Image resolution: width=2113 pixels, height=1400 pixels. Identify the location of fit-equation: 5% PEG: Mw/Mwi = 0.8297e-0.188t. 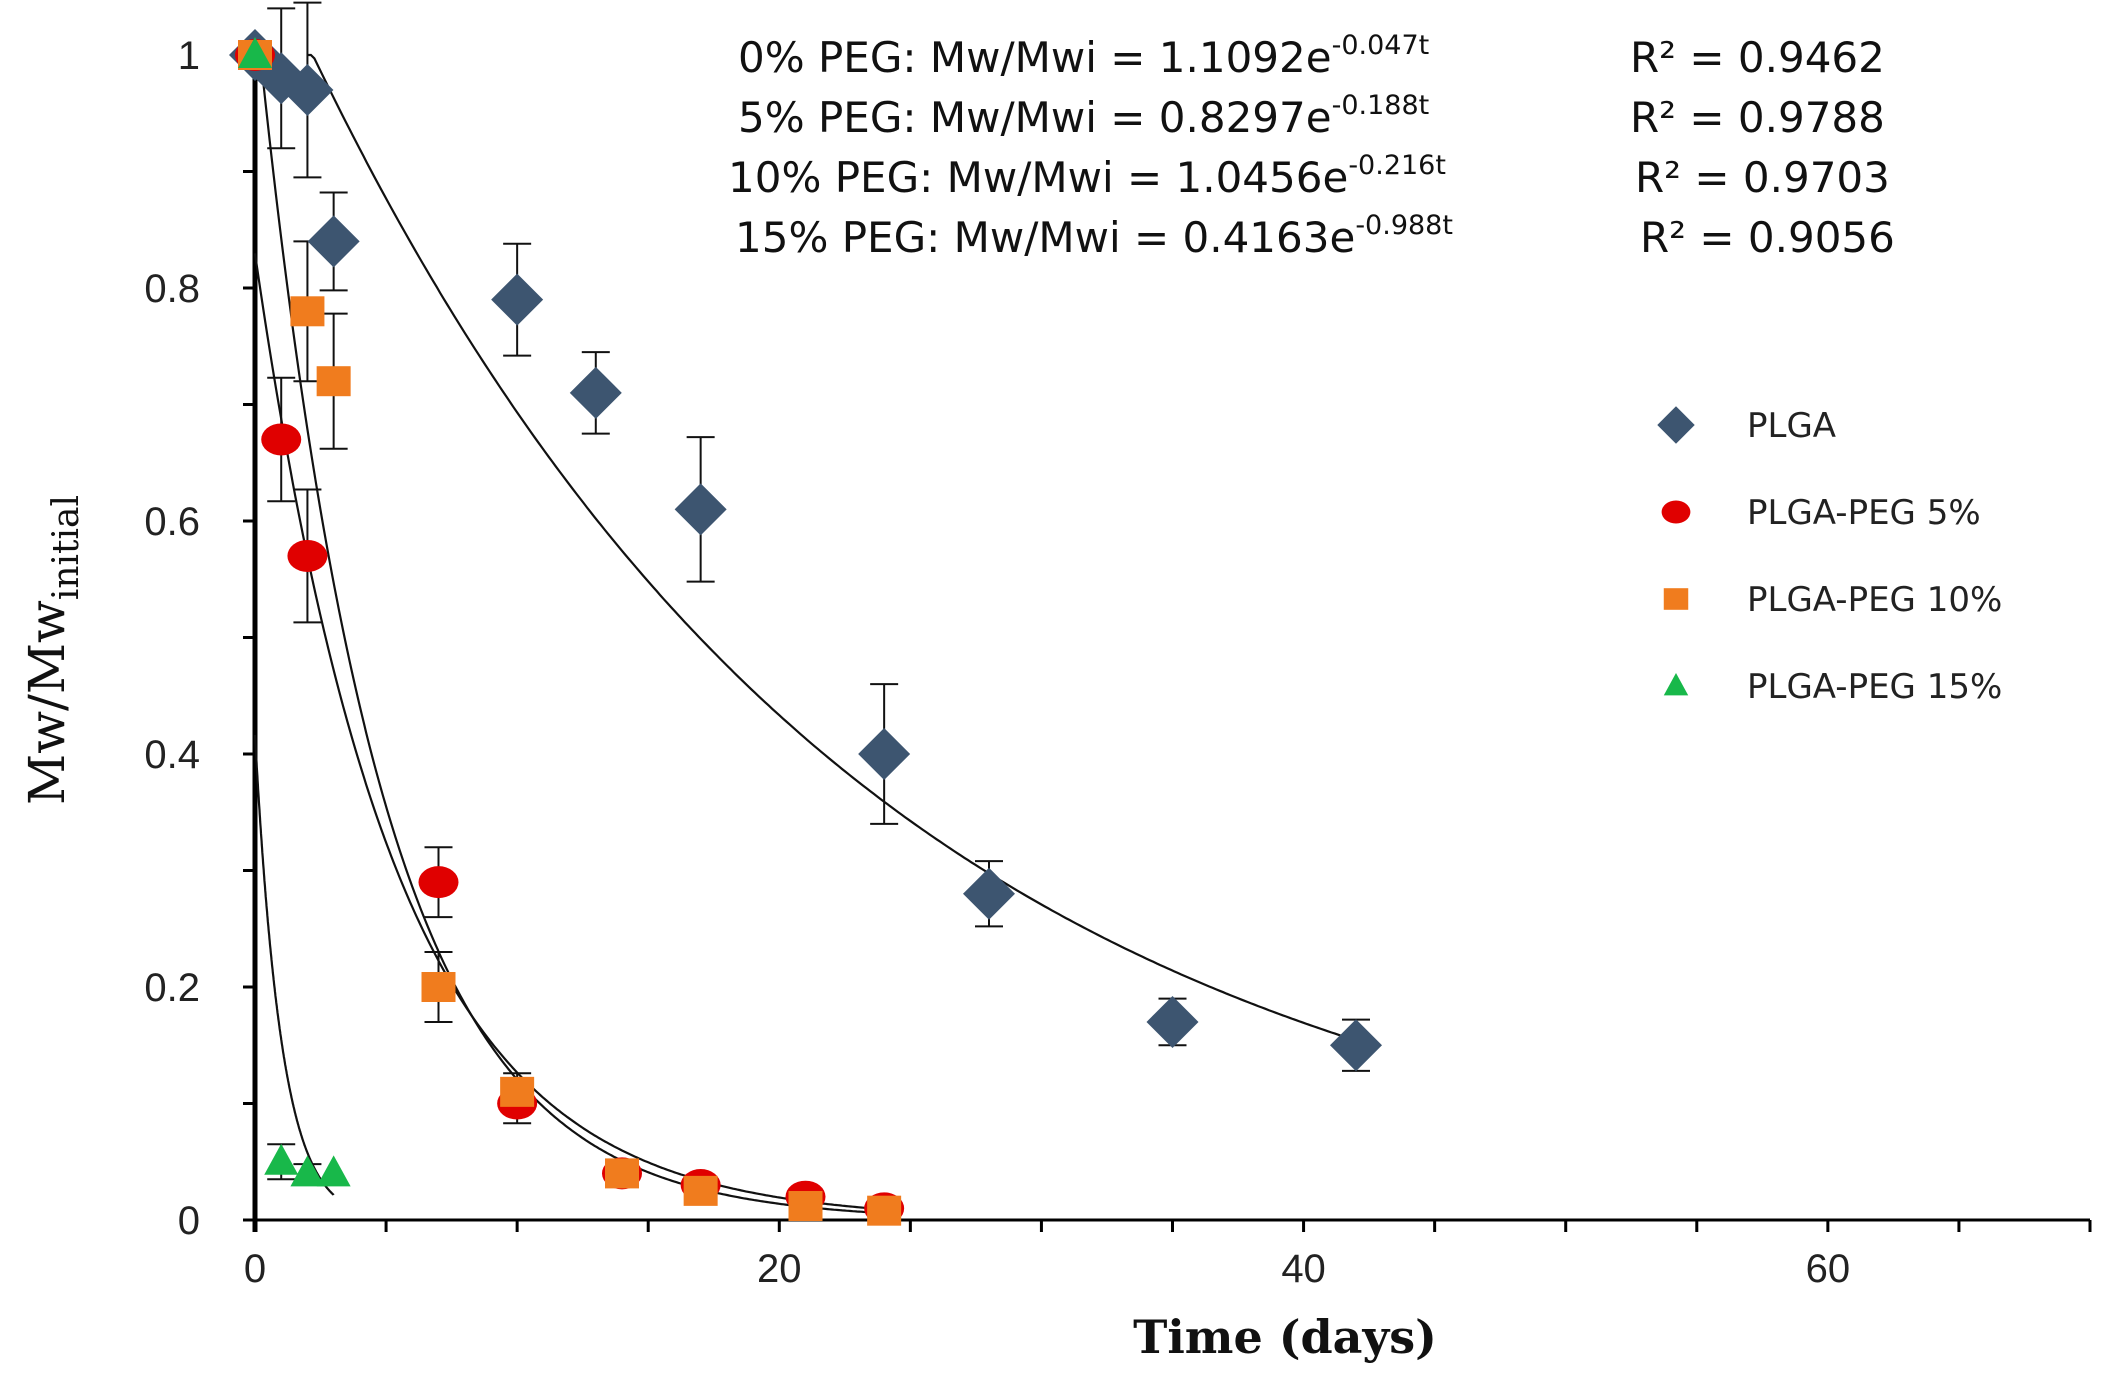
(1083, 116).